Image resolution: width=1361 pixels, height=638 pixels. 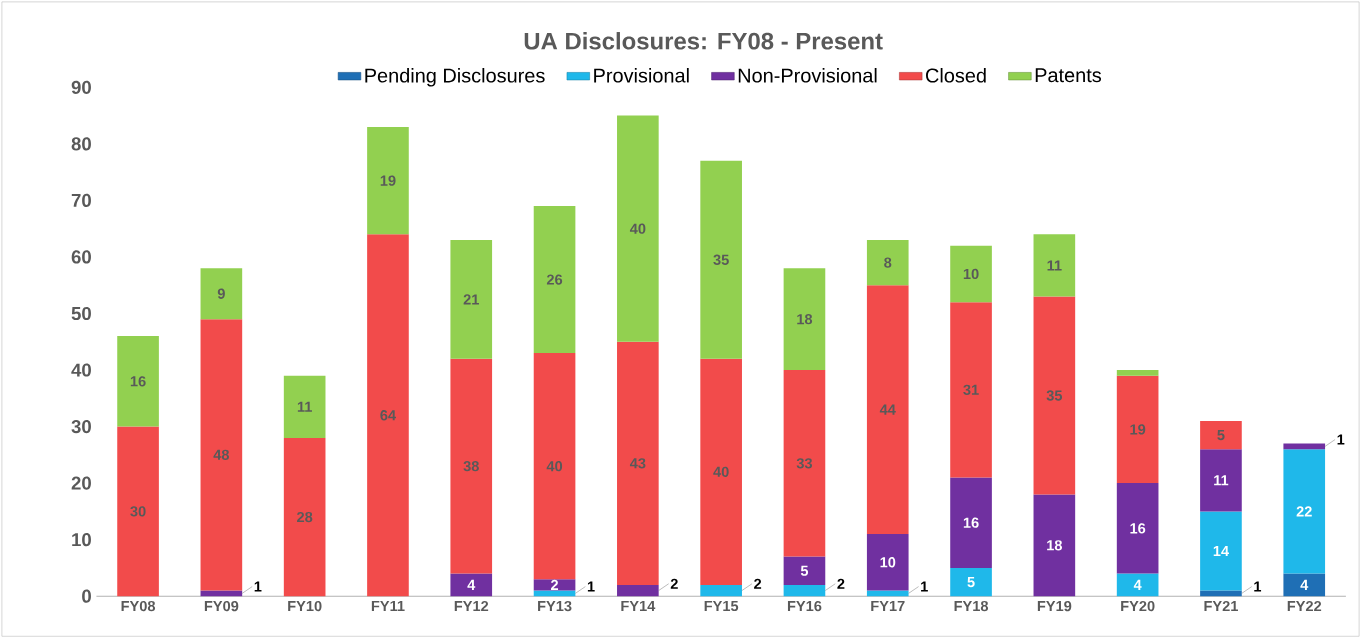 I want to click on data-label: 22, so click(x=1304, y=511).